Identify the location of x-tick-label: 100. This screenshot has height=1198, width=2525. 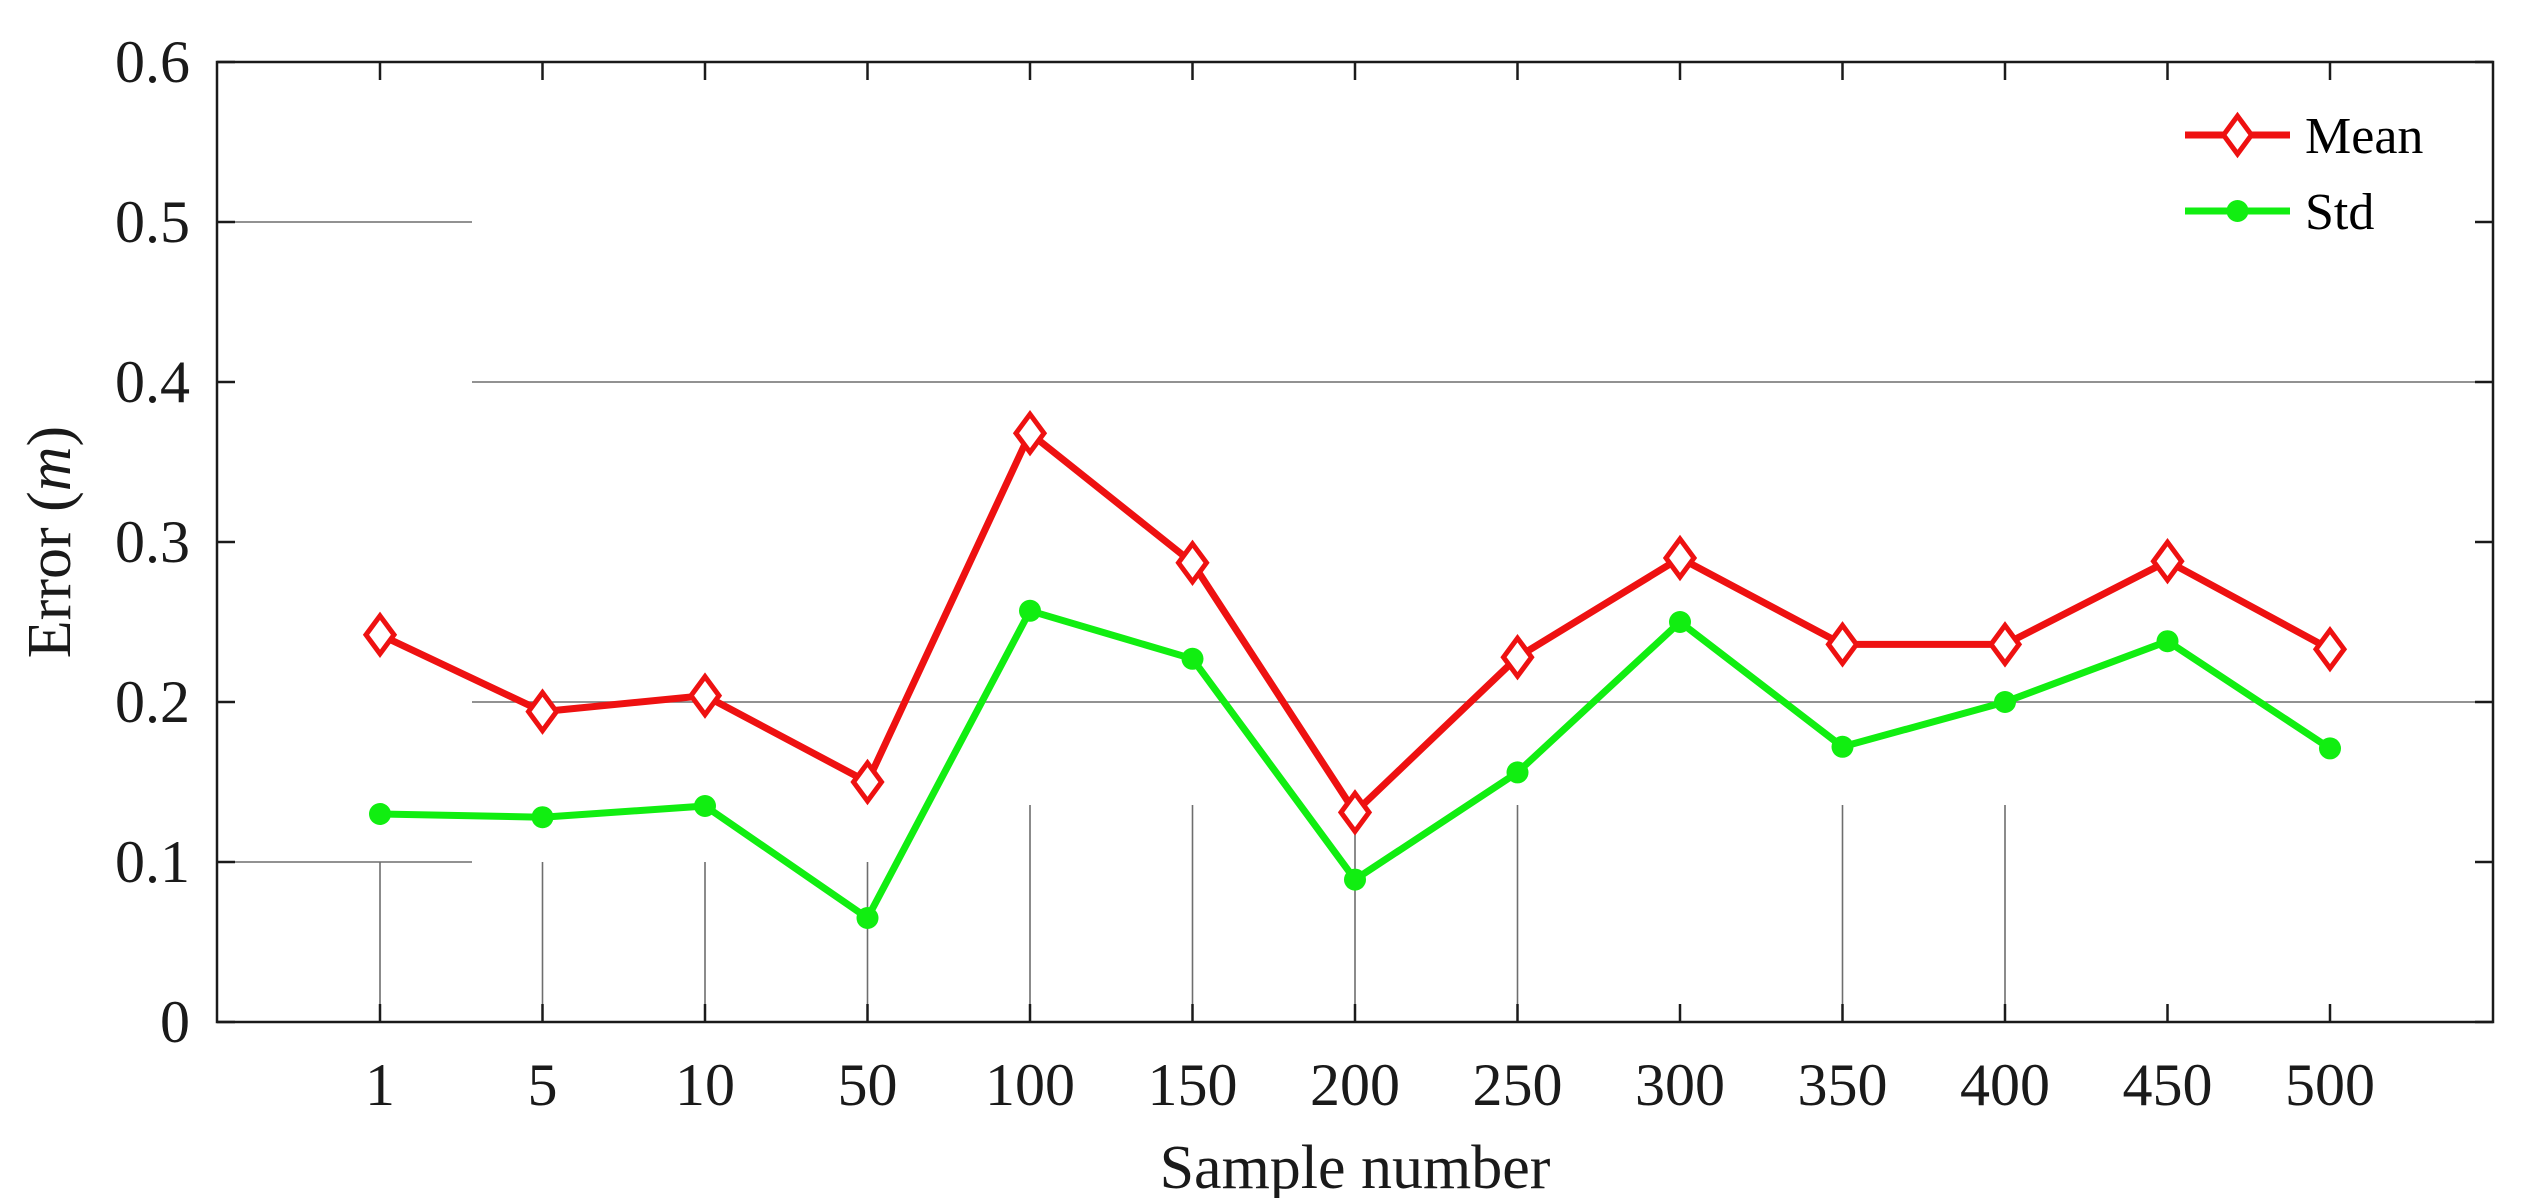
(1030, 1085).